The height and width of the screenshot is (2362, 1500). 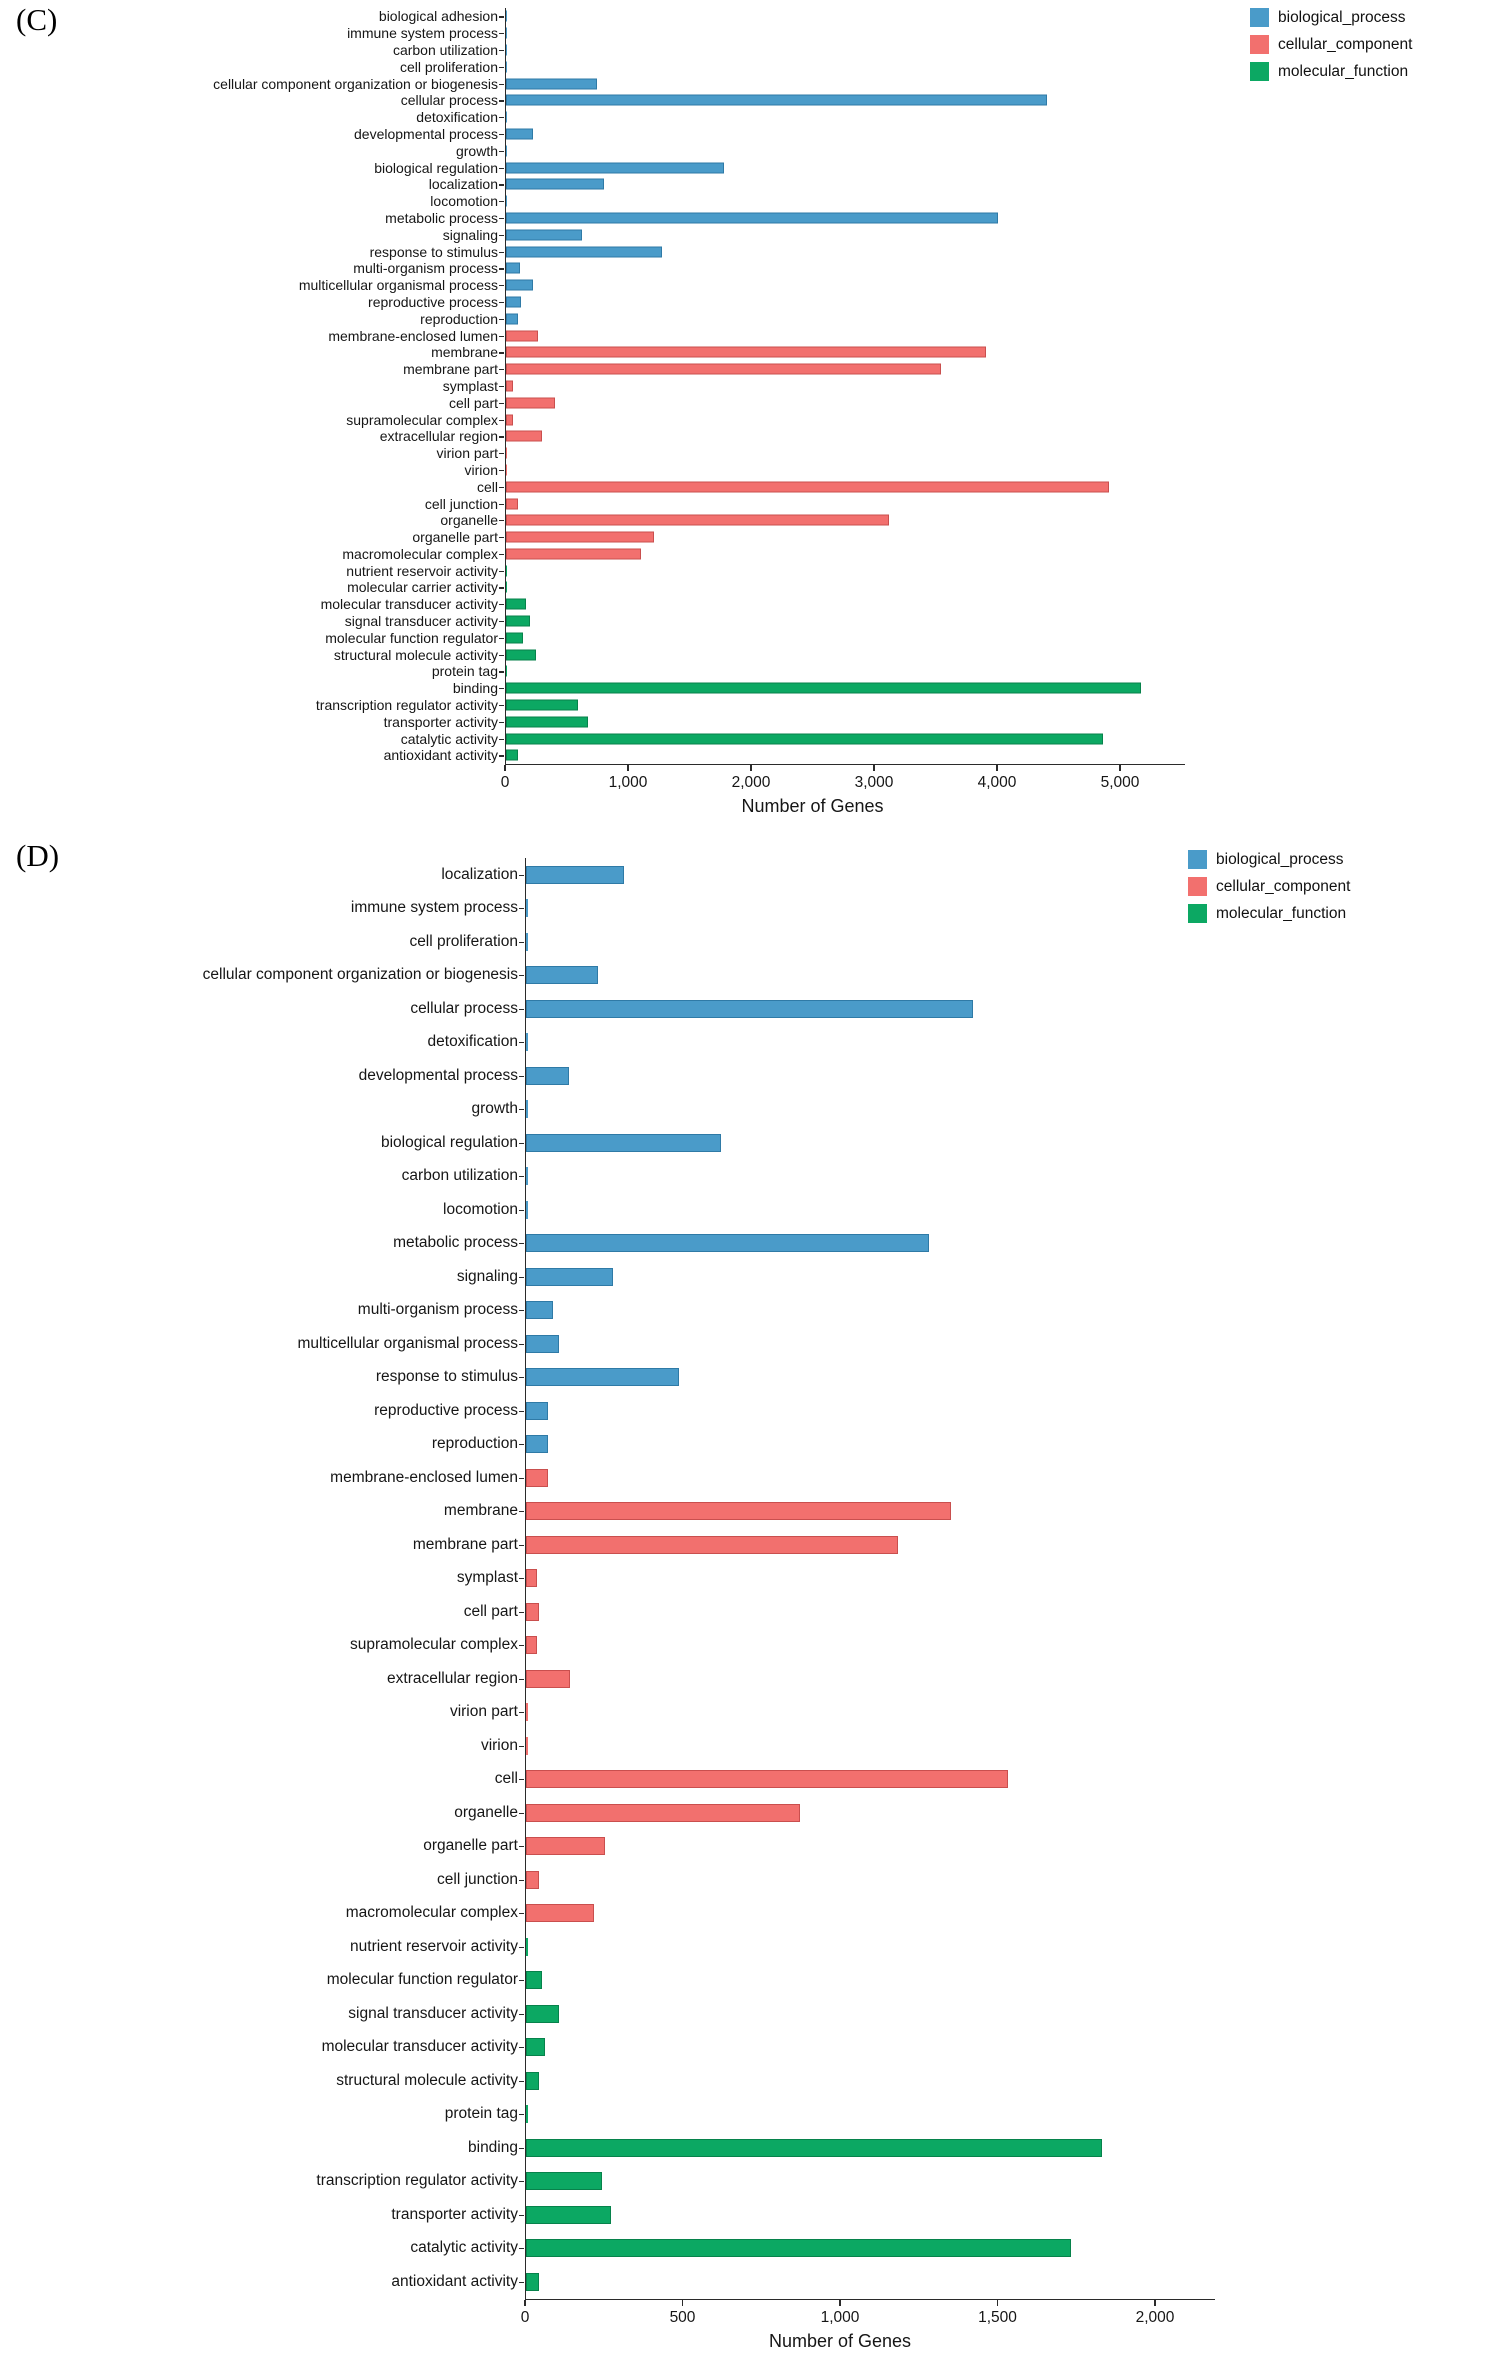 I want to click on category-label: molecular function regulator, so click(x=411, y=637).